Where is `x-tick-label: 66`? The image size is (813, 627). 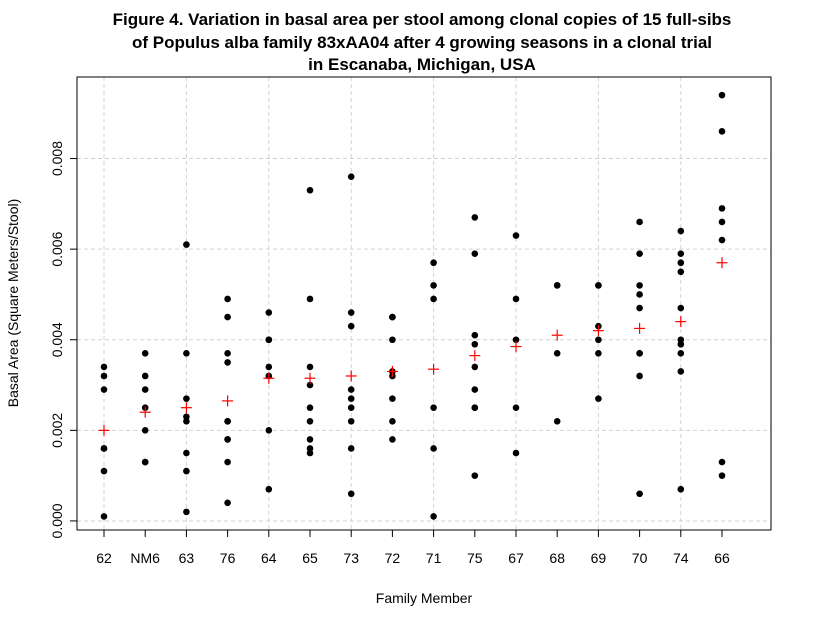 x-tick-label: 66 is located at coordinates (722, 558).